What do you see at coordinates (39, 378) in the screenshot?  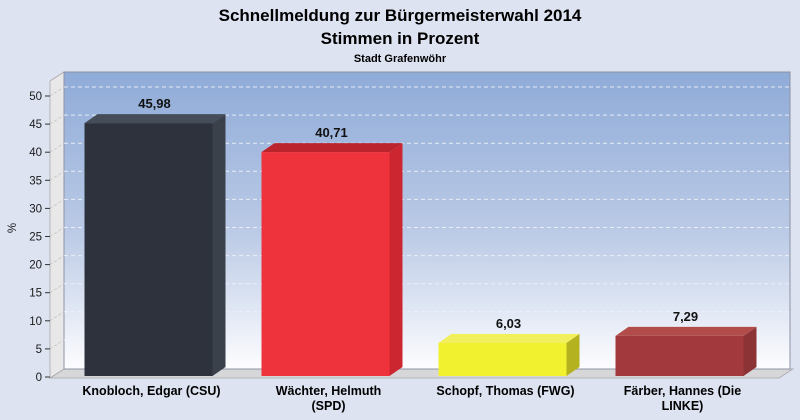 I see `y-tick-label: 0` at bounding box center [39, 378].